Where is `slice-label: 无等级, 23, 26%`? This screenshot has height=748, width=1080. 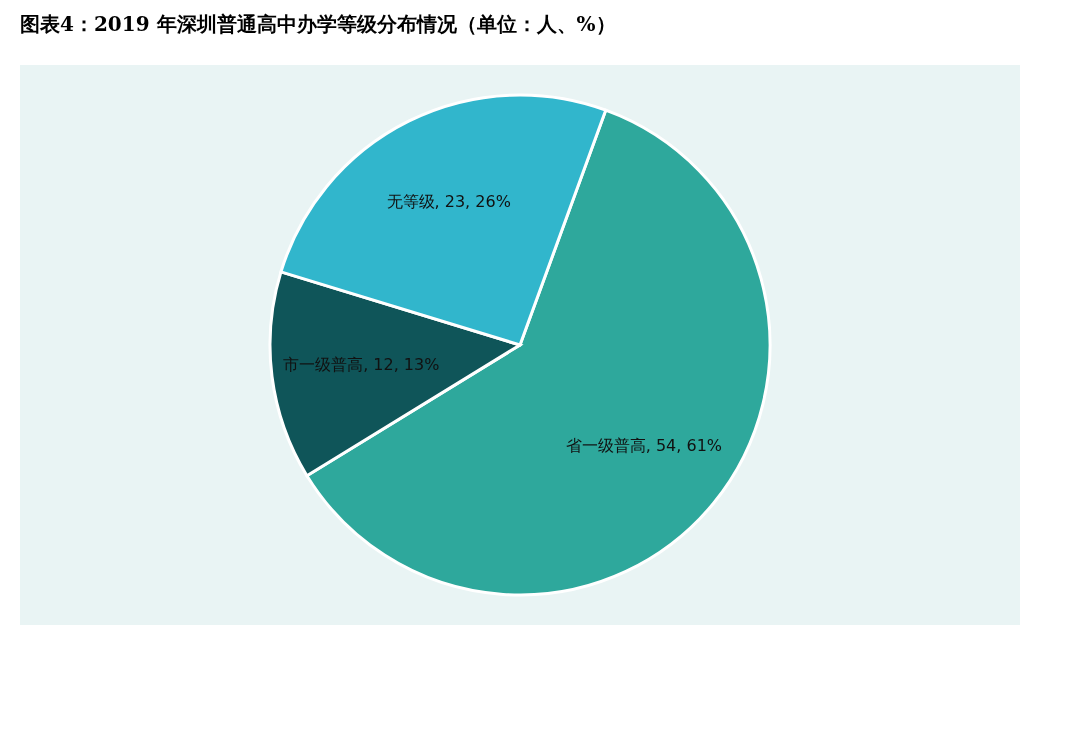 slice-label: 无等级, 23, 26% is located at coordinates (448, 201).